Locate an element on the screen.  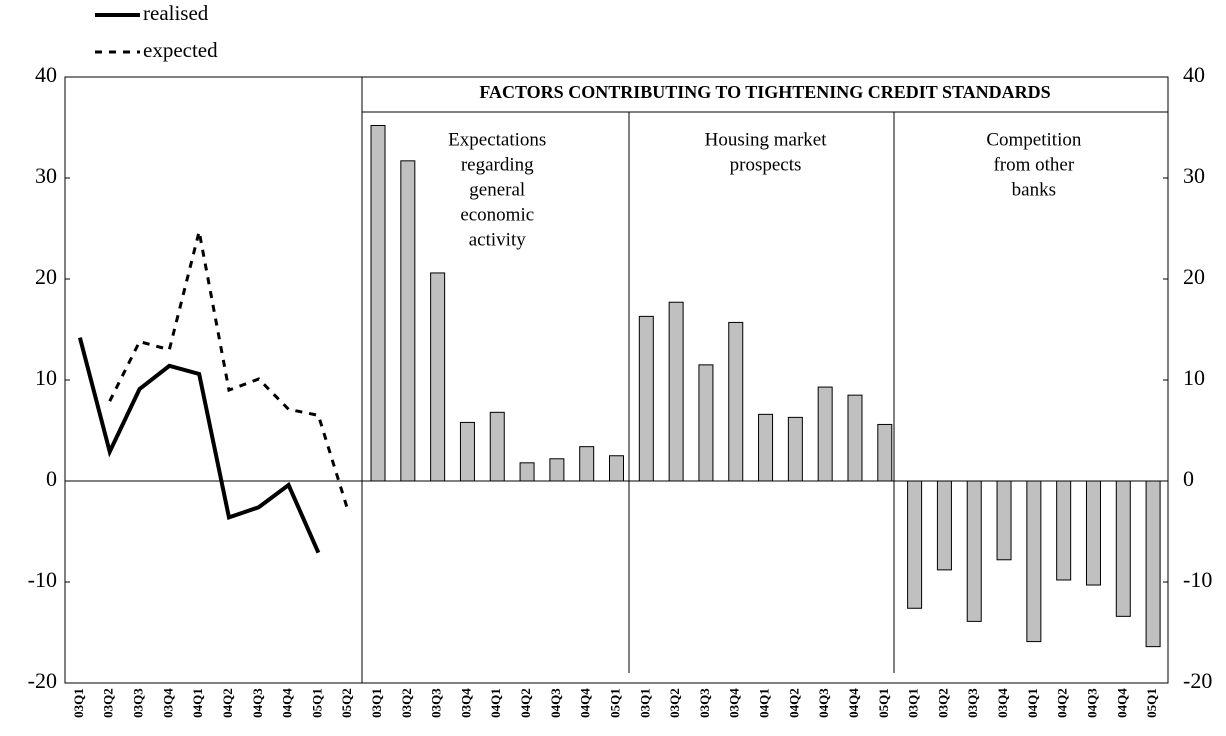
panel-title: Expectations is located at coordinates (497, 139).